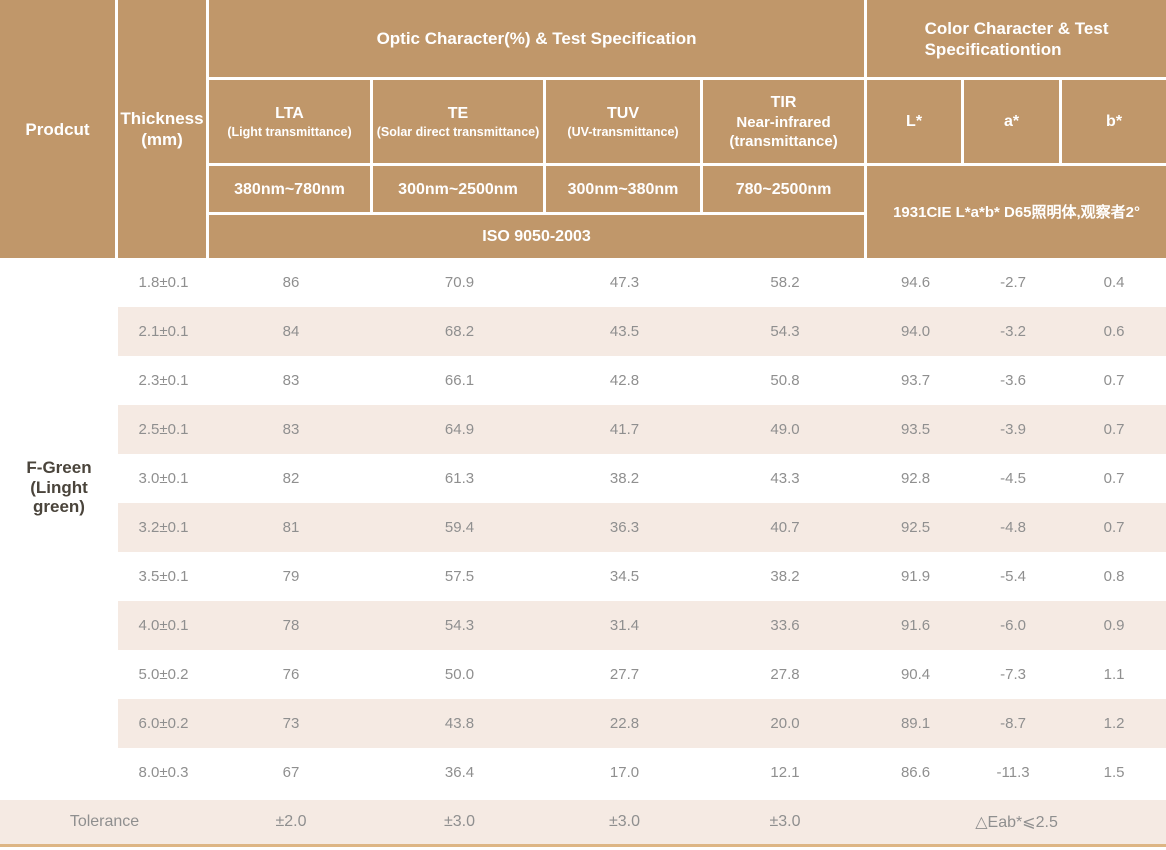 The width and height of the screenshot is (1166, 850). I want to click on header-color-group-line1: Color Character & Test, so click(1016, 28).